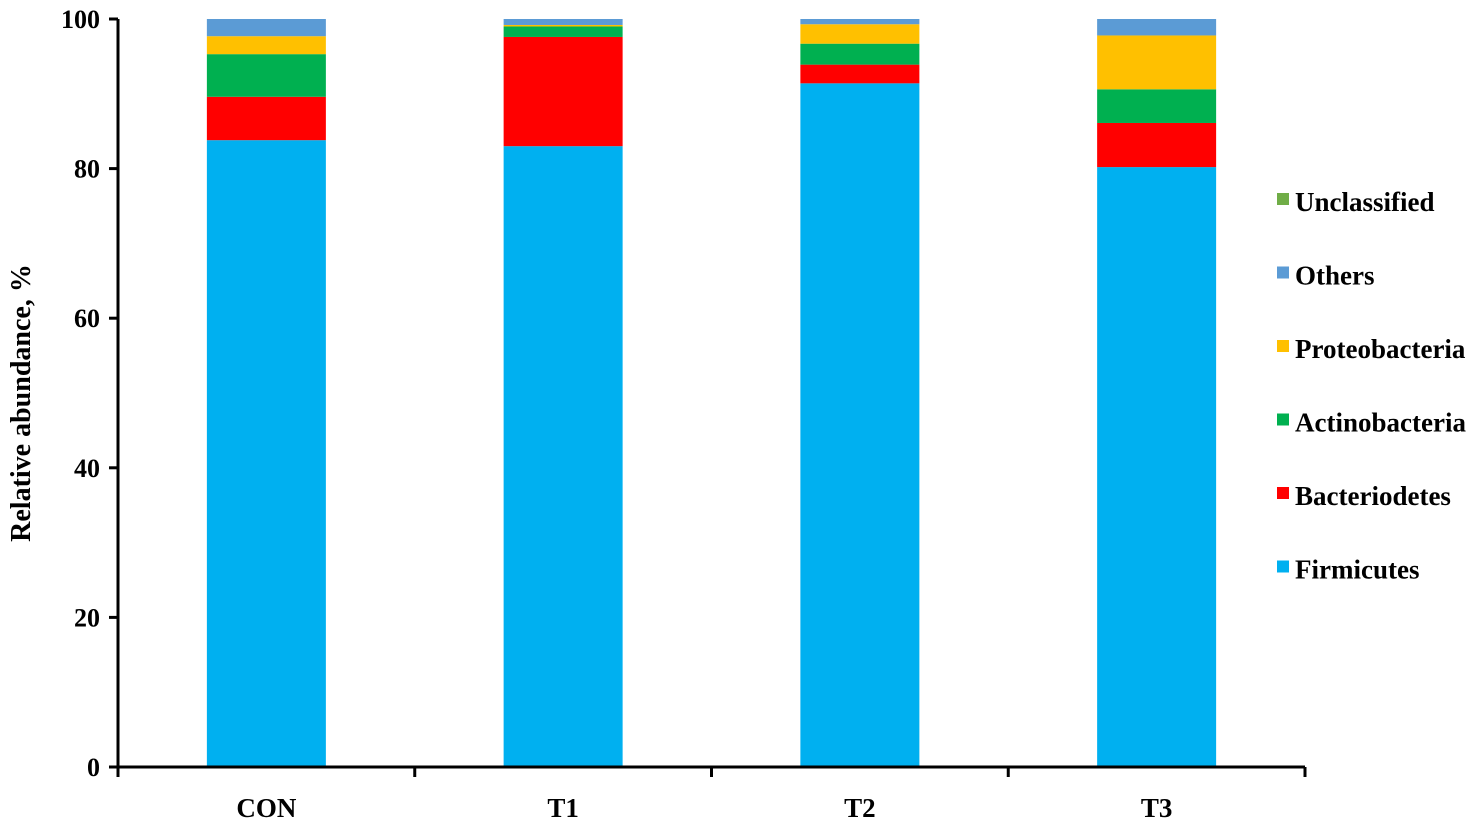 Image resolution: width=1481 pixels, height=826 pixels. I want to click on x-category-label: T2, so click(860, 807).